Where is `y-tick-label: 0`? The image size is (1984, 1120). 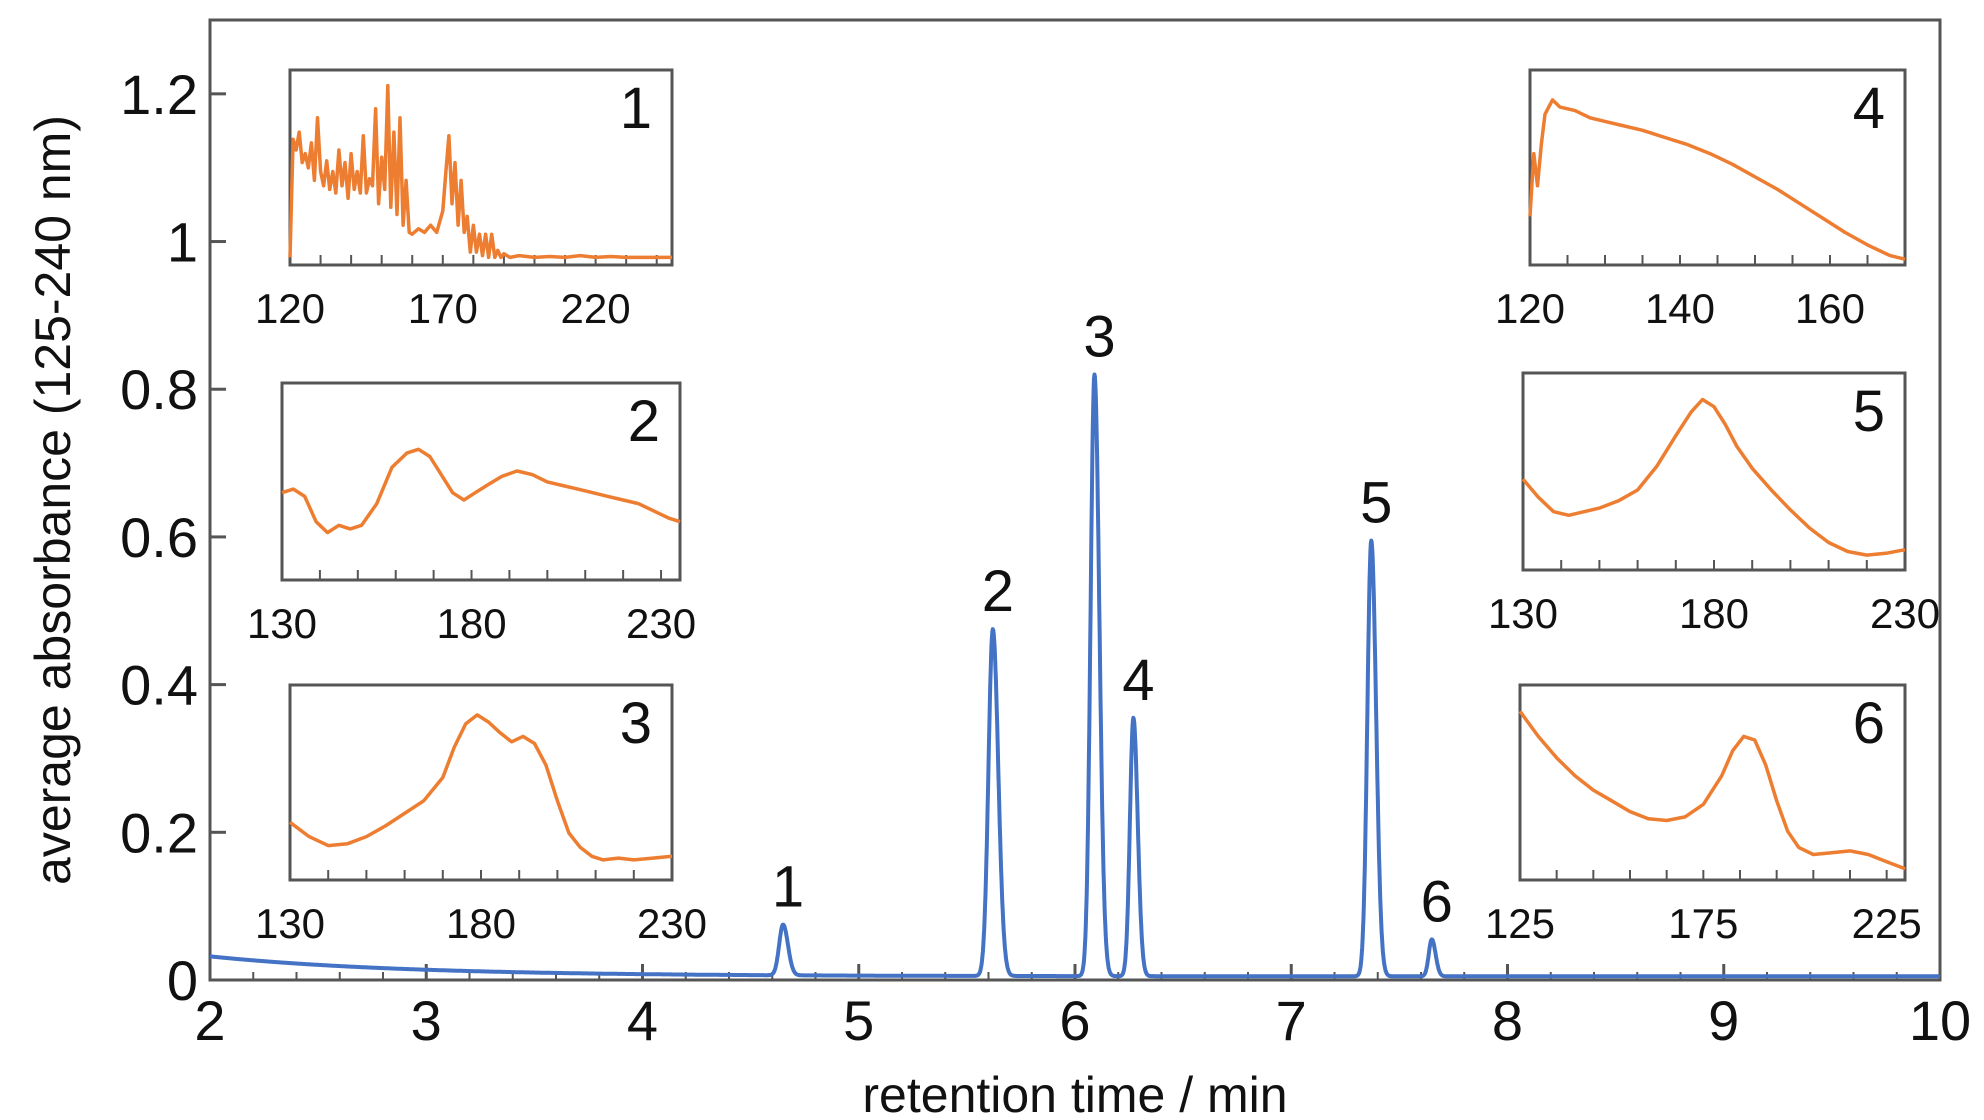
y-tick-label: 0 is located at coordinates (182, 980).